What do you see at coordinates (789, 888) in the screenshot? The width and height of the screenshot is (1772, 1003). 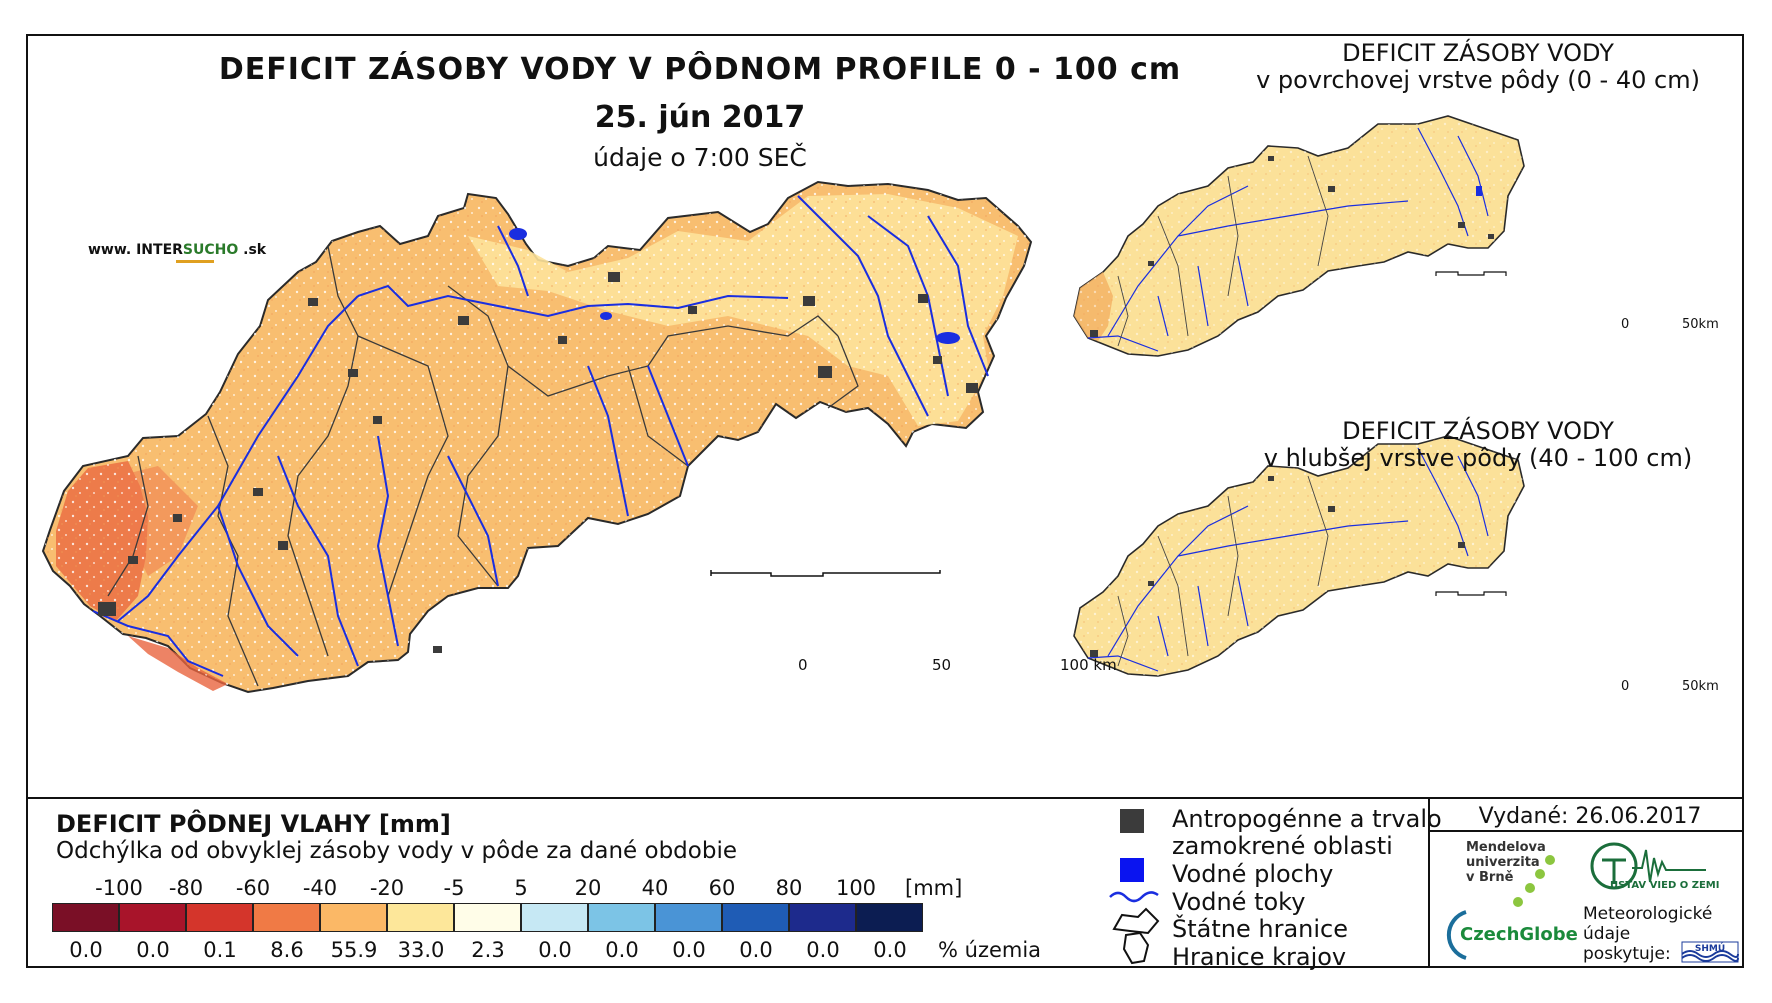 I see `legend-tick-label: 80` at bounding box center [789, 888].